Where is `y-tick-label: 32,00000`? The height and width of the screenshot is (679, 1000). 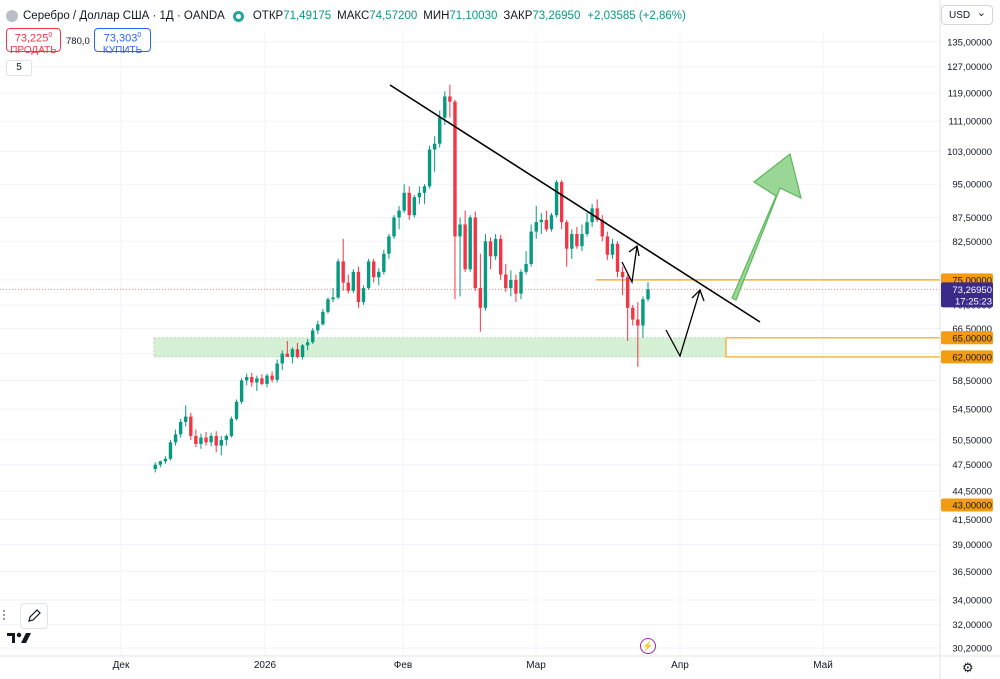
y-tick-label: 32,00000 is located at coordinates (972, 625).